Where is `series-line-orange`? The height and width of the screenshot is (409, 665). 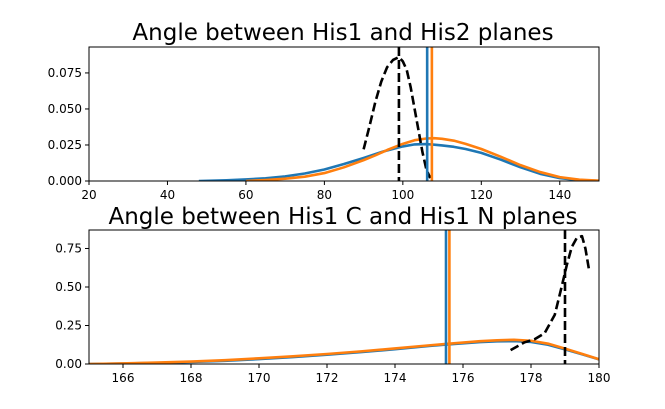 series-line-orange is located at coordinates (344, 351).